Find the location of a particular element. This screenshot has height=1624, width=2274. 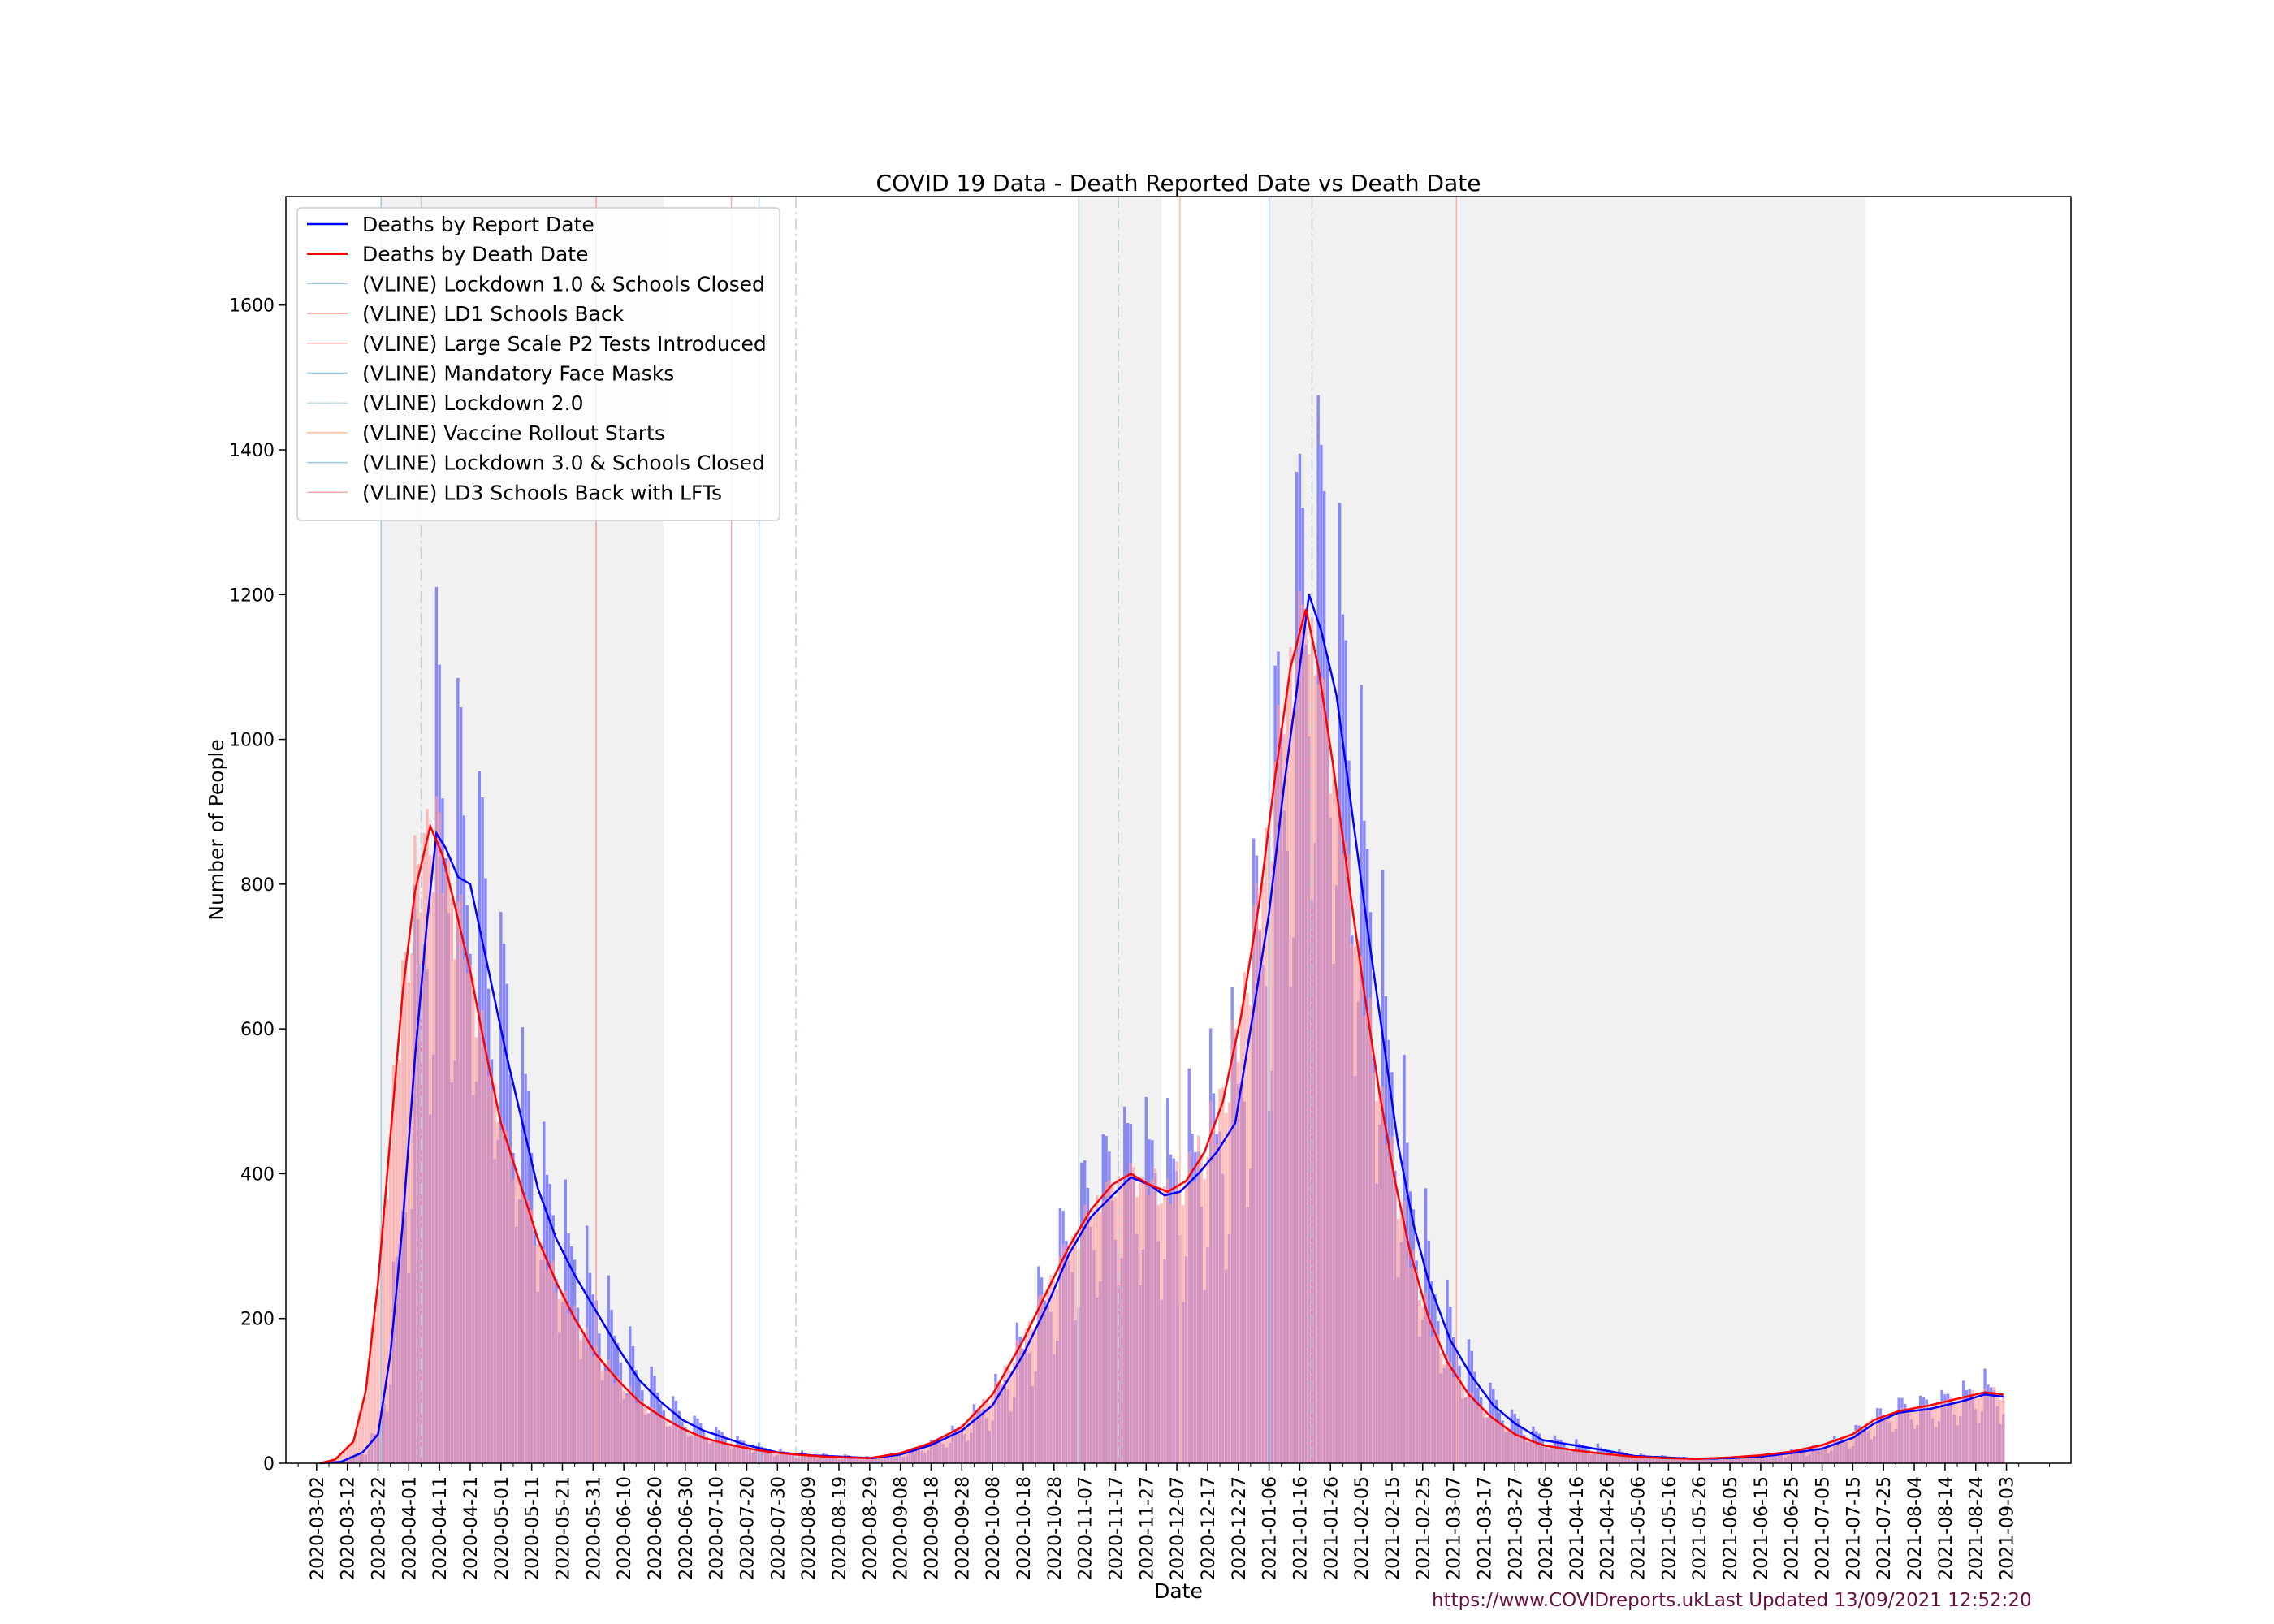

x-tick-label: 2020-03-22 is located at coordinates (379, 1528).